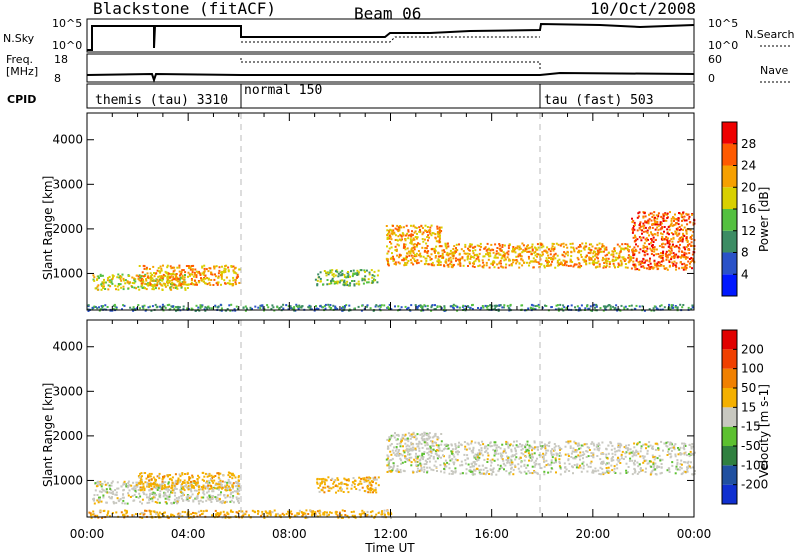  What do you see at coordinates (389, 547) in the screenshot?
I see `x-axis-label: Time UT` at bounding box center [389, 547].